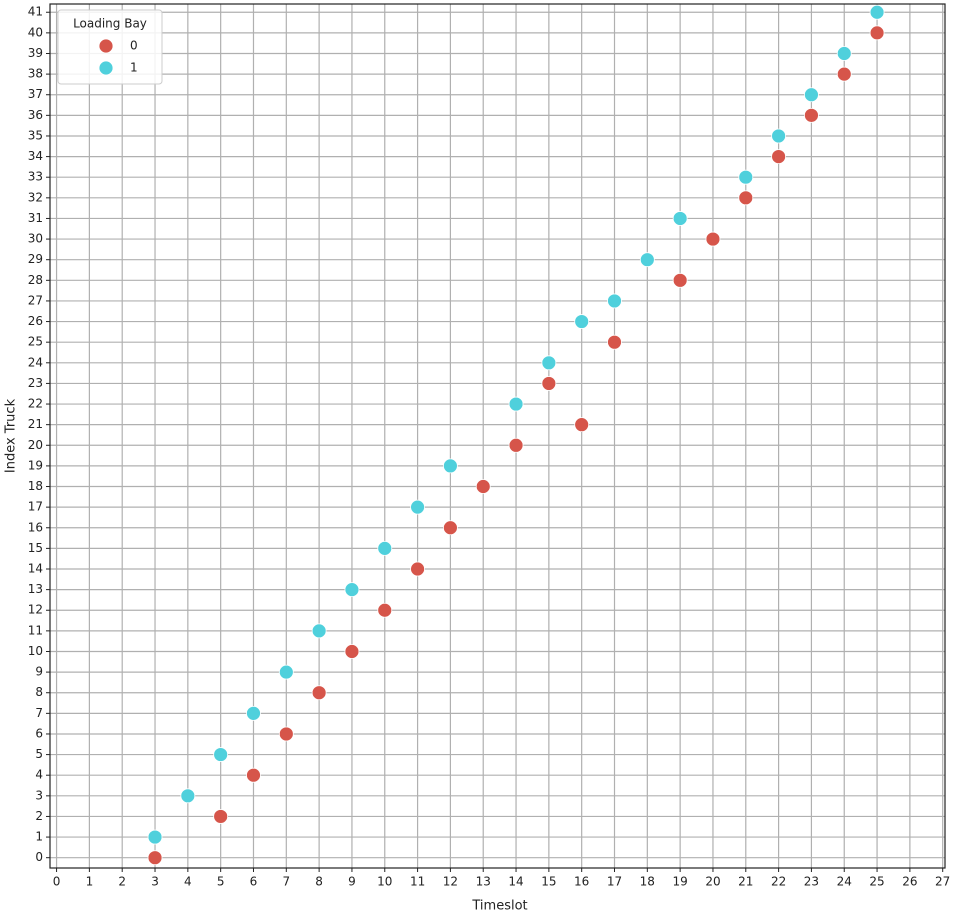 This screenshot has height=920, width=955. What do you see at coordinates (35, 651) in the screenshot?
I see `y-tick-label: 10` at bounding box center [35, 651].